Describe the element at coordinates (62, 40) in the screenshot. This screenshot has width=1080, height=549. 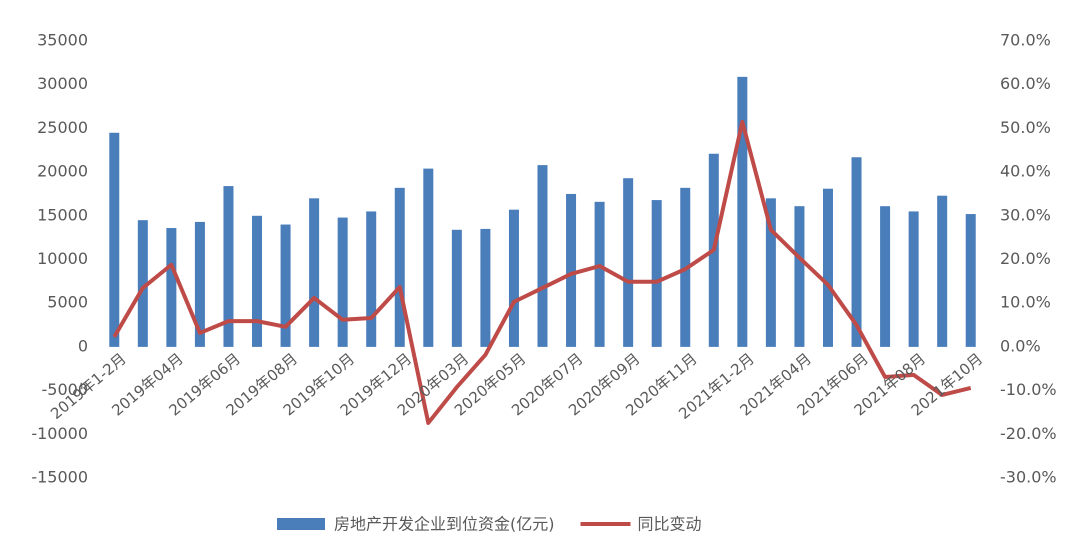
I see `y-tick-label: 35000` at that location.